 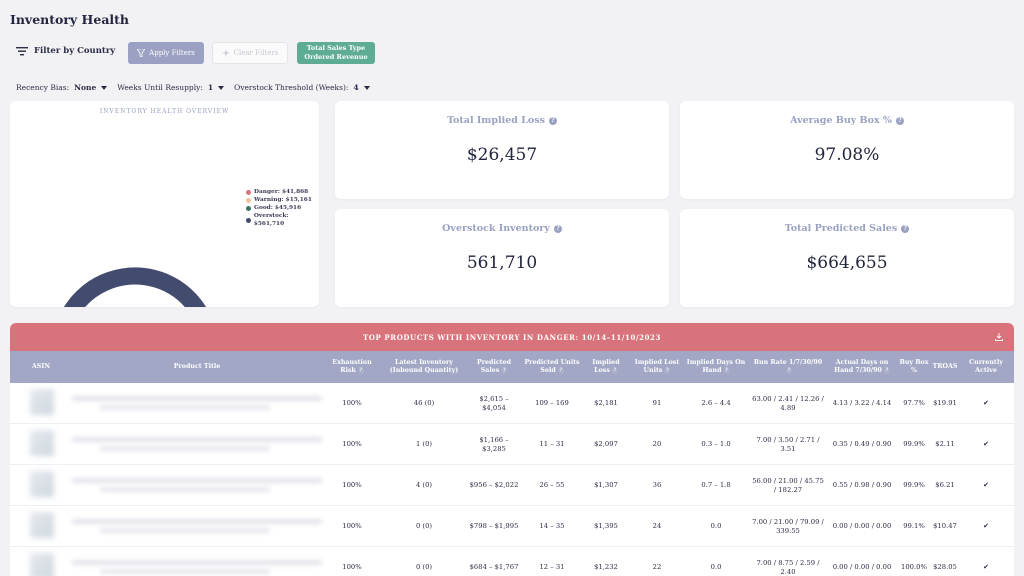 I want to click on legend-swatch-danger, so click(x=248, y=192).